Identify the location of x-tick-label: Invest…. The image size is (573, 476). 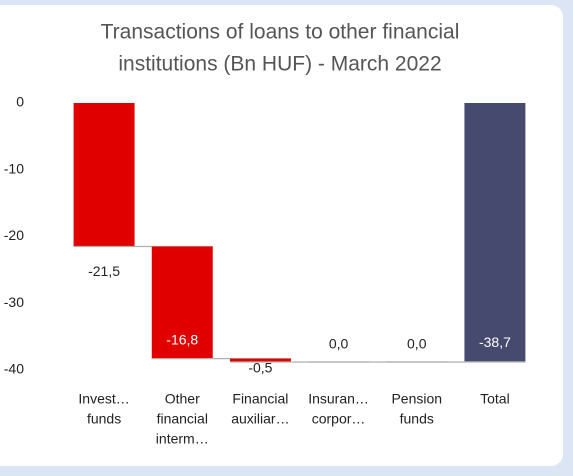
(103, 399).